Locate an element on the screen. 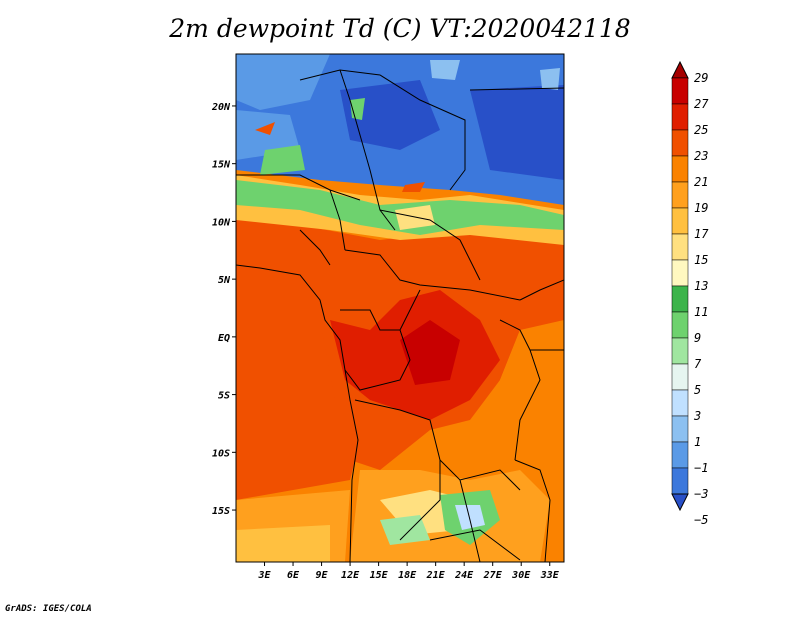  legend-label: 1 is located at coordinates (697, 442).